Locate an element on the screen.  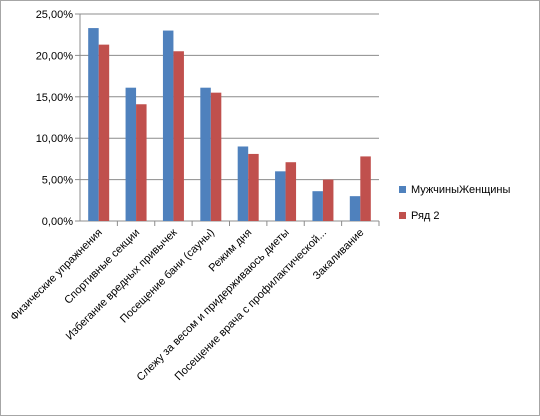
legend-label: МужчиныЖенщины is located at coordinates (460, 190).